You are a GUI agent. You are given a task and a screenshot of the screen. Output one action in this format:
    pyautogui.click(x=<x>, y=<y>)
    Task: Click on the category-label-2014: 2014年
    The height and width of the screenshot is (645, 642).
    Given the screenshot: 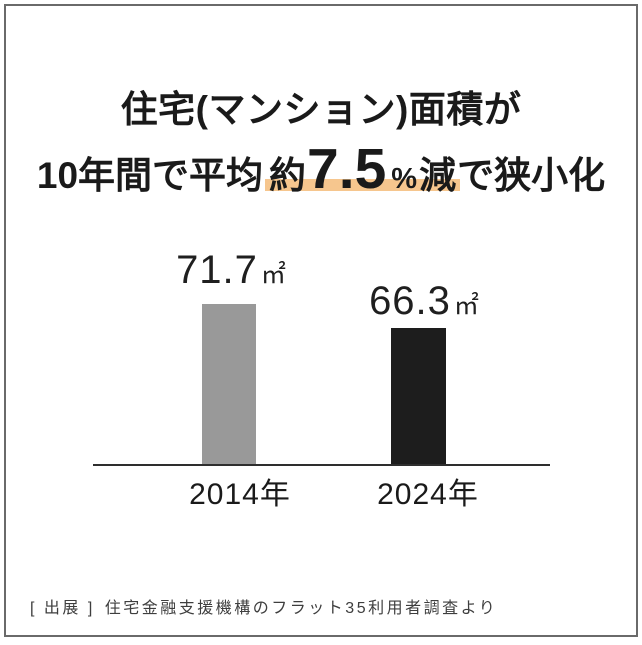 What is the action you would take?
    pyautogui.click(x=240, y=494)
    